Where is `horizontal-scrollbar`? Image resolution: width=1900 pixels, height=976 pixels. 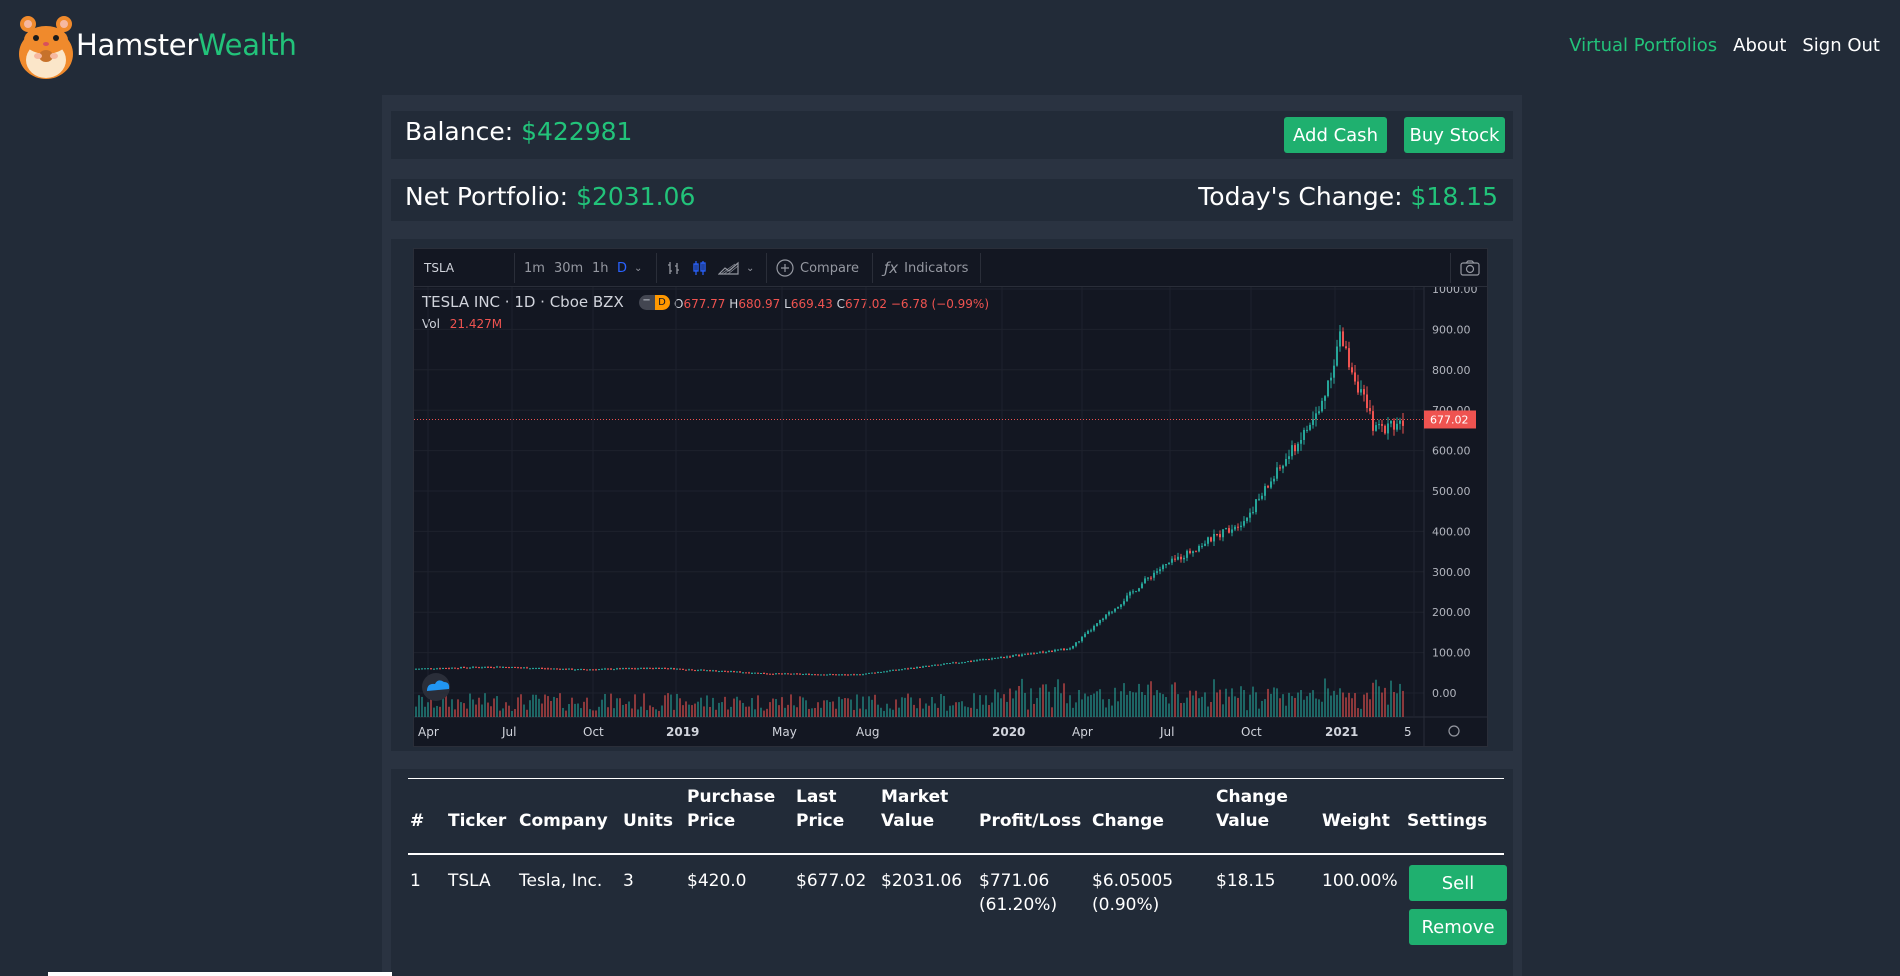
horizontal-scrollbar is located at coordinates (220, 974).